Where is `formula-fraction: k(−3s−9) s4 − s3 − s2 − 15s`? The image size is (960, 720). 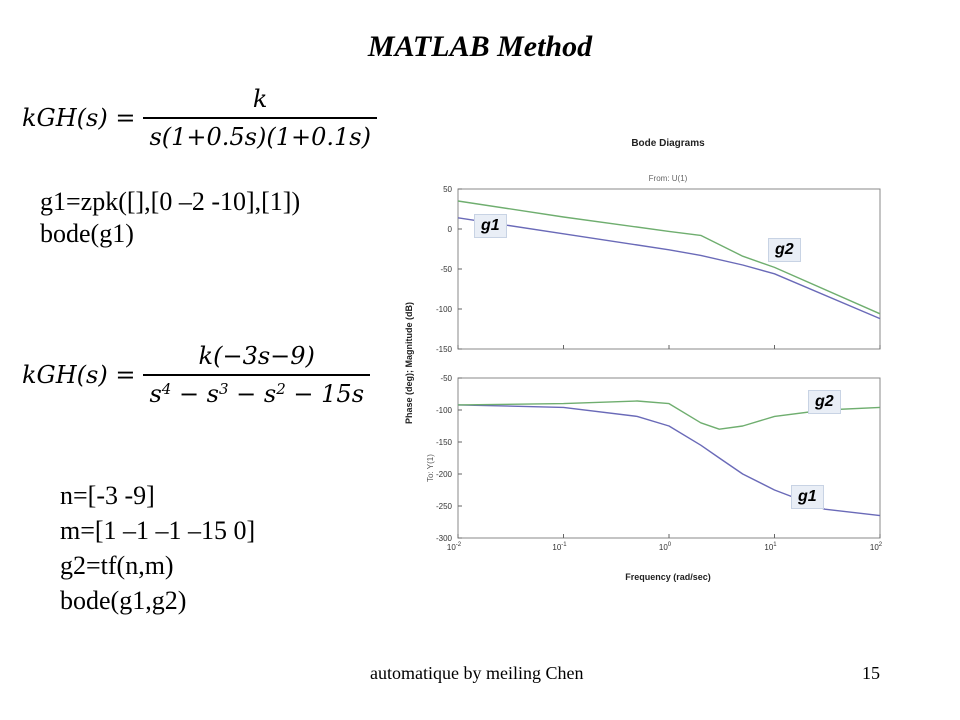
formula-fraction: k(−3s−9) s4 − s3 − s2 − 15s is located at coordinates (257, 375).